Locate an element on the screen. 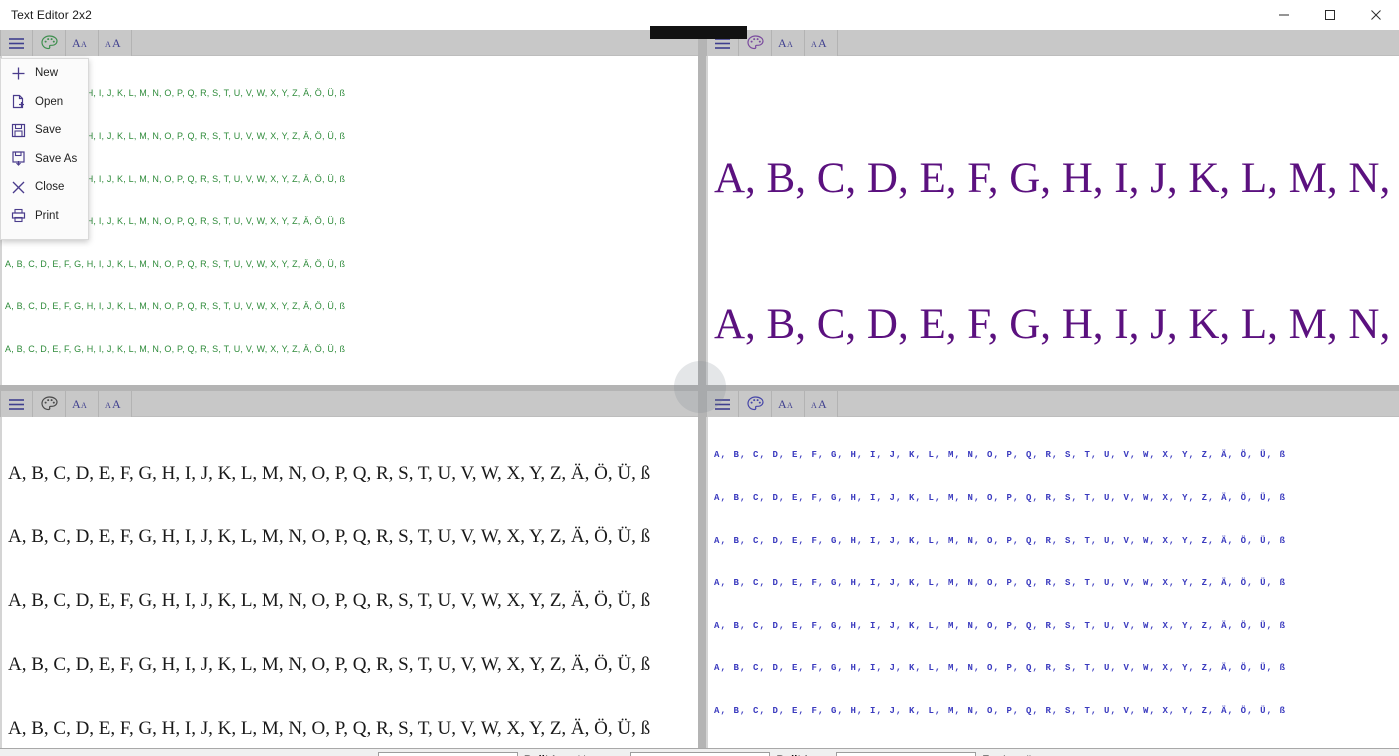  menu-button-top-left is located at coordinates (16, 43).